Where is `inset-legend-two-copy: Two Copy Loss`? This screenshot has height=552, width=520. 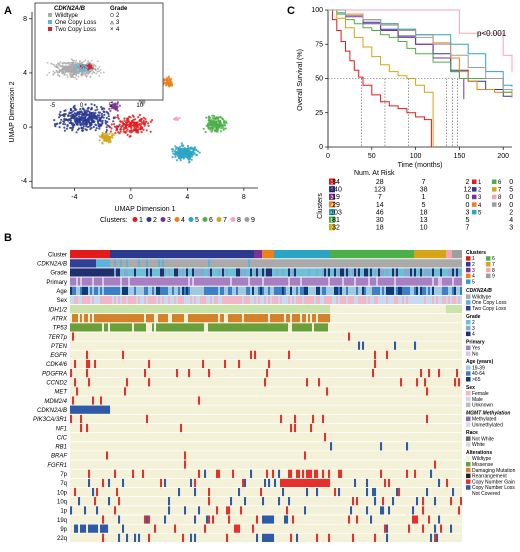 inset-legend-two-copy: Two Copy Loss is located at coordinates (75, 30).